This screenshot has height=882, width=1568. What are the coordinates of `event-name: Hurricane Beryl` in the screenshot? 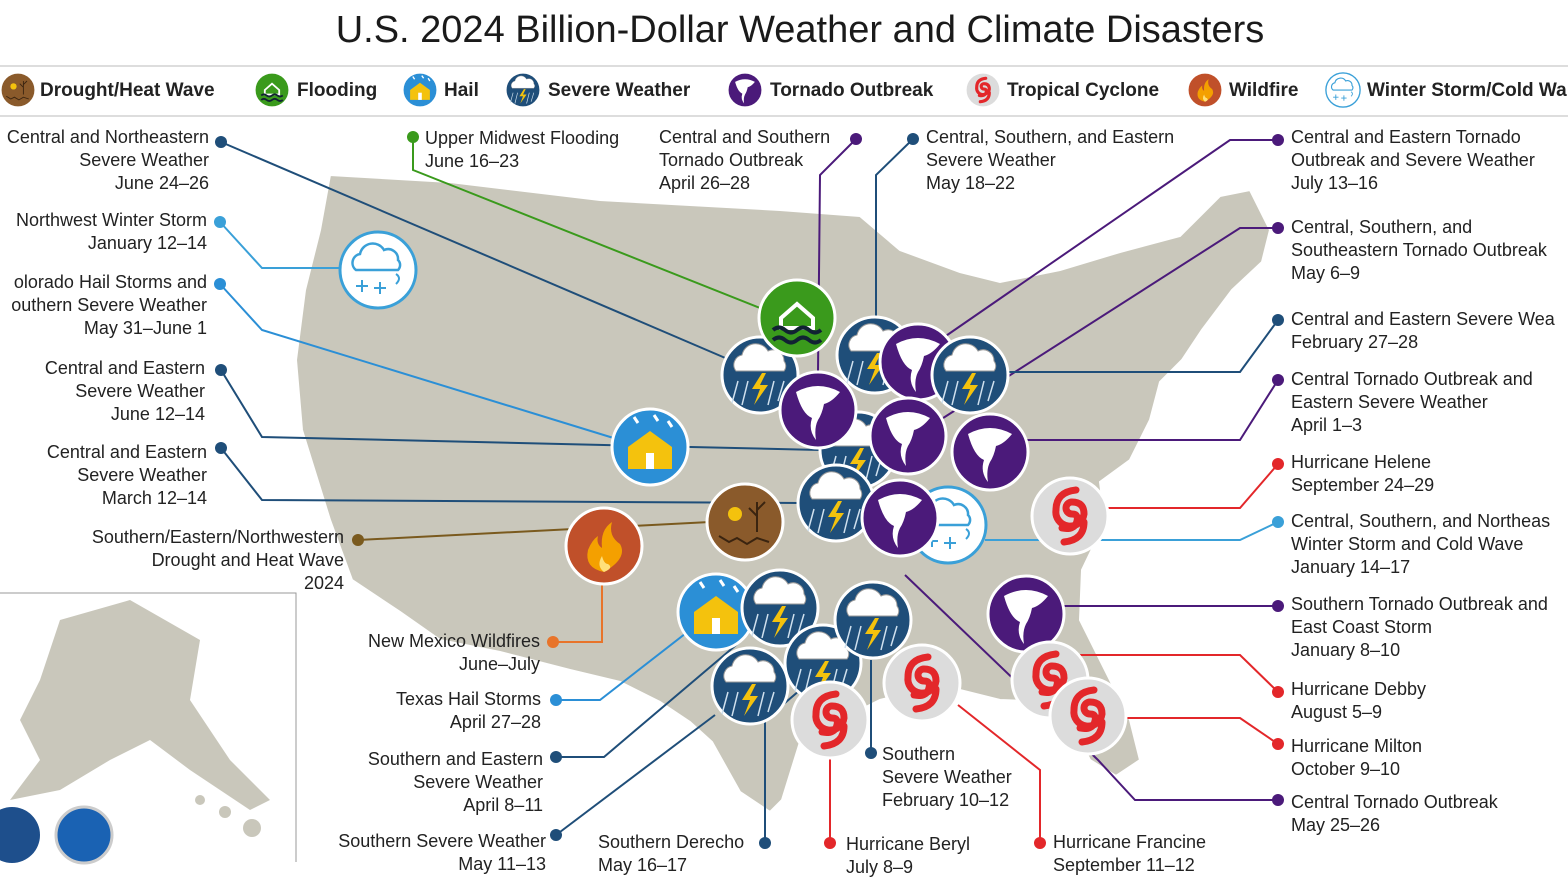 It's located at (908, 844).